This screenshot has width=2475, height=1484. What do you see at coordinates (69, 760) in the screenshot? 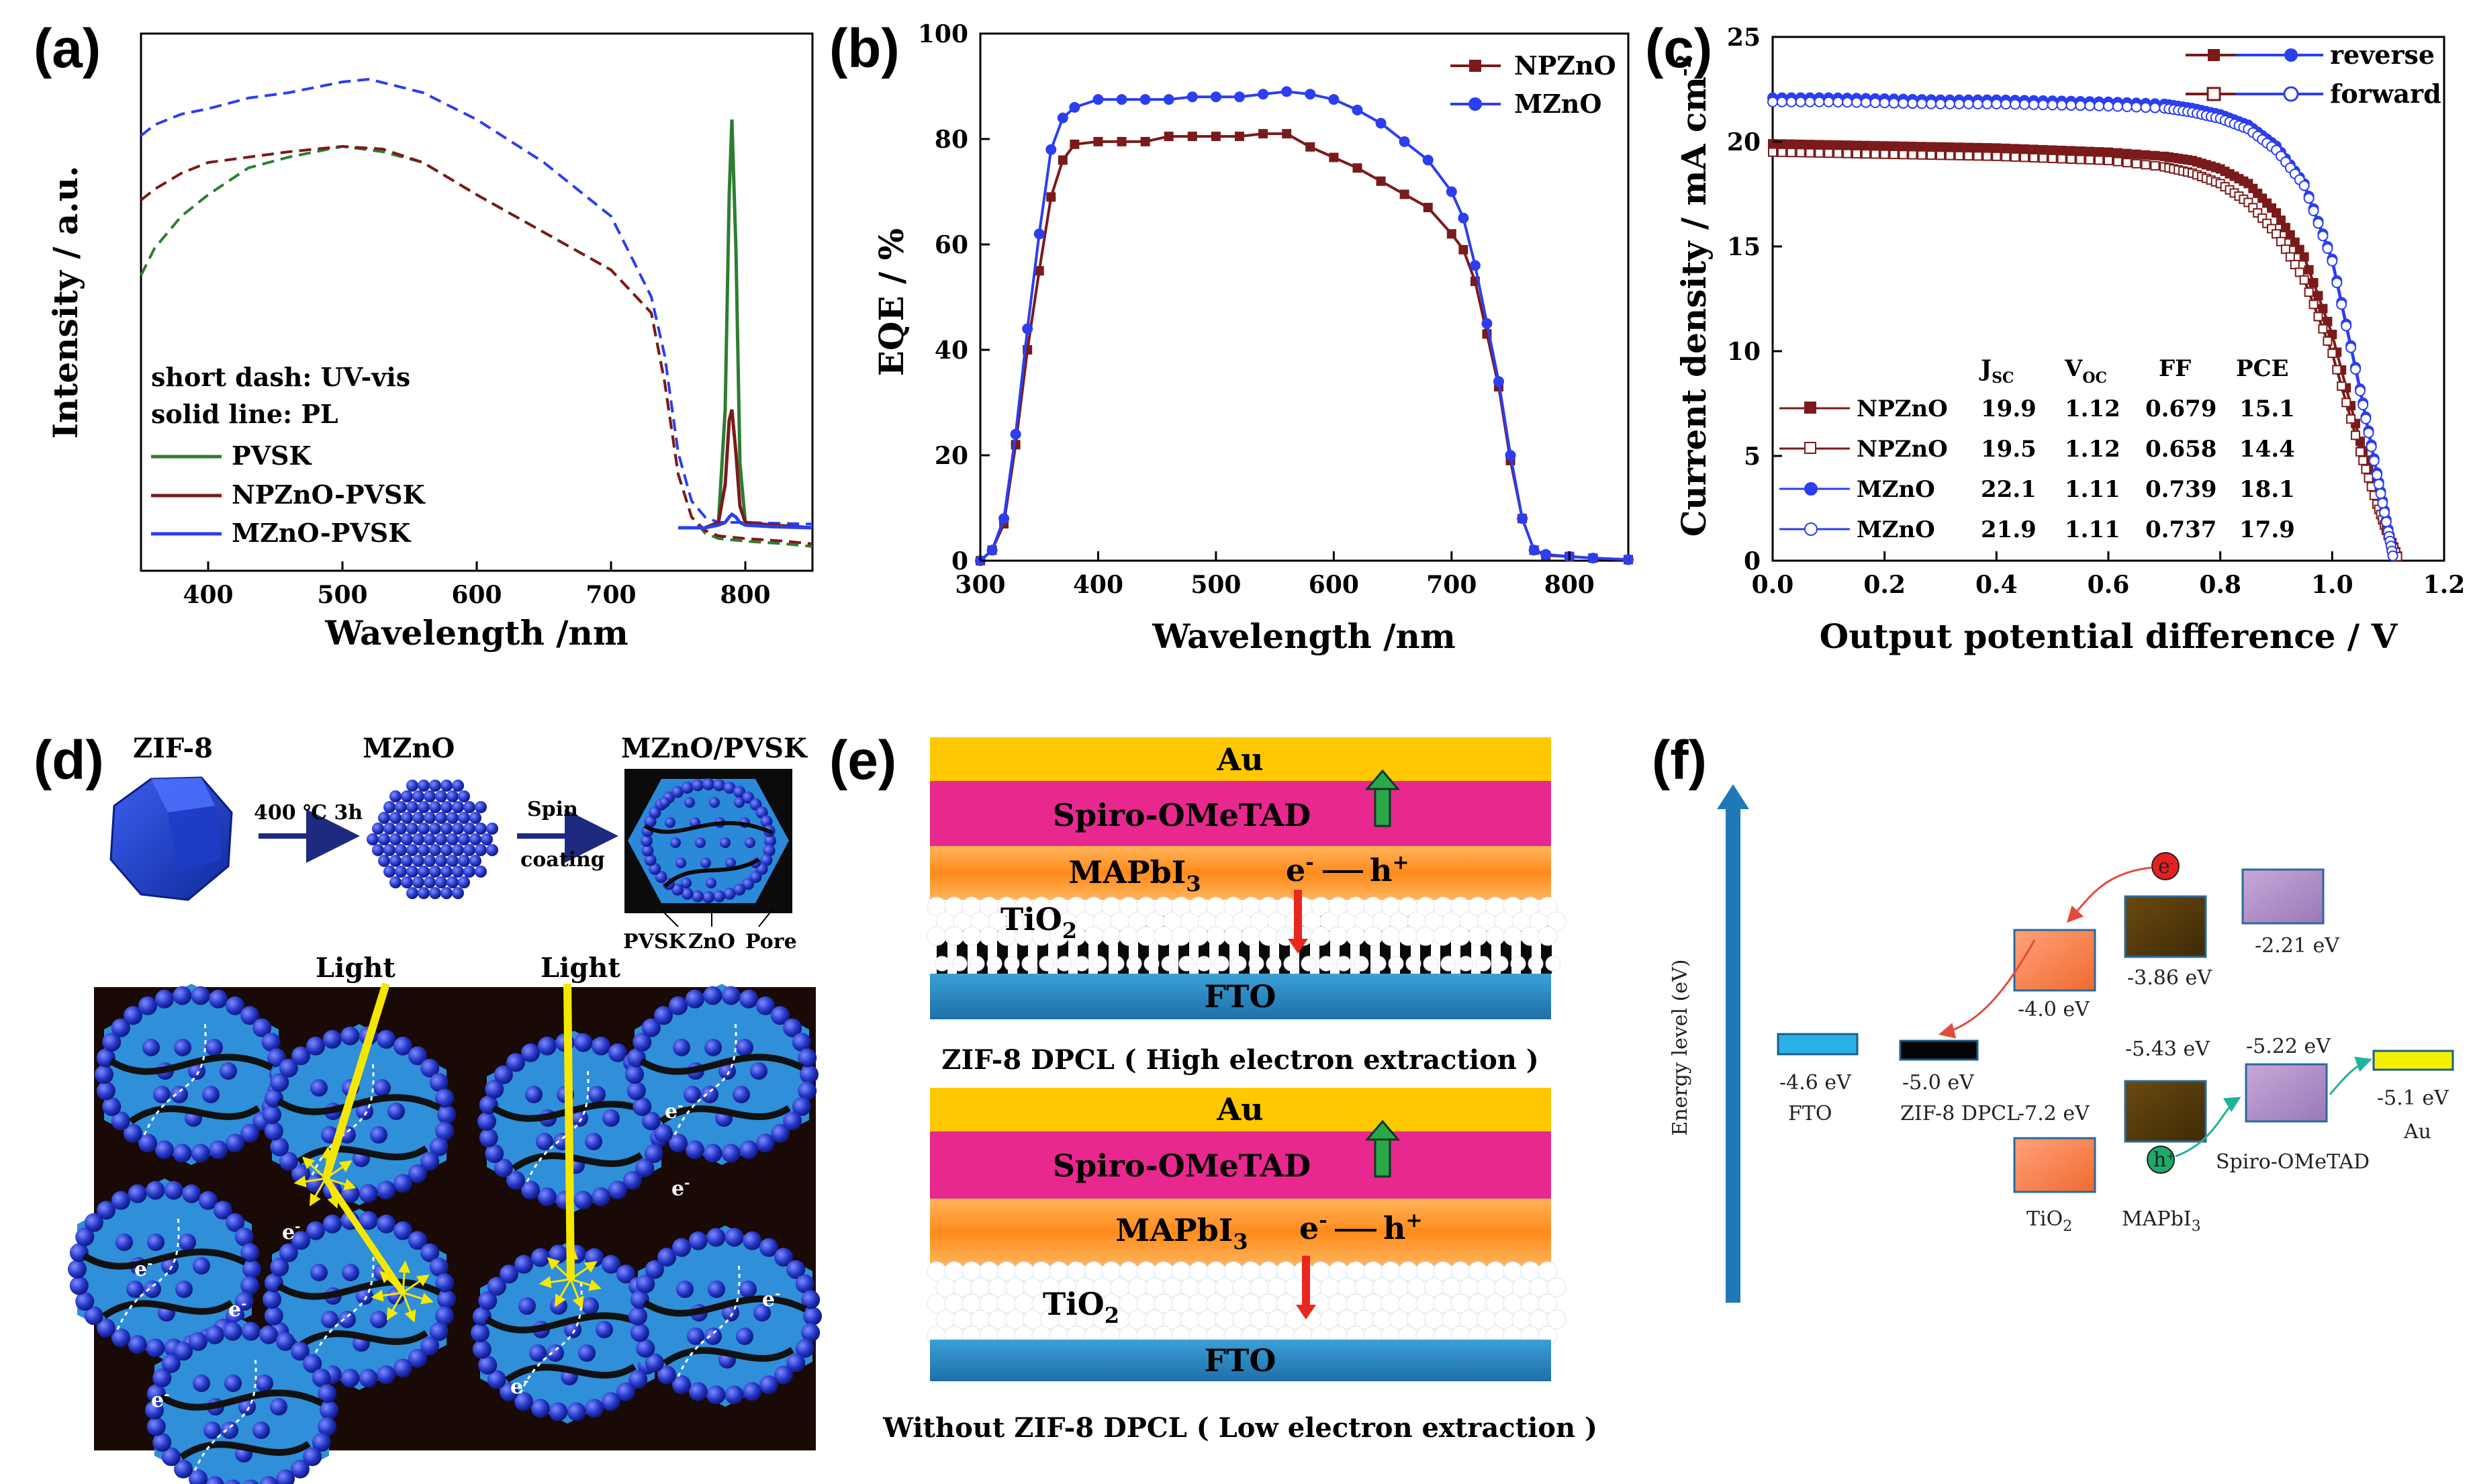
I see `panel-d-label: (d)` at bounding box center [69, 760].